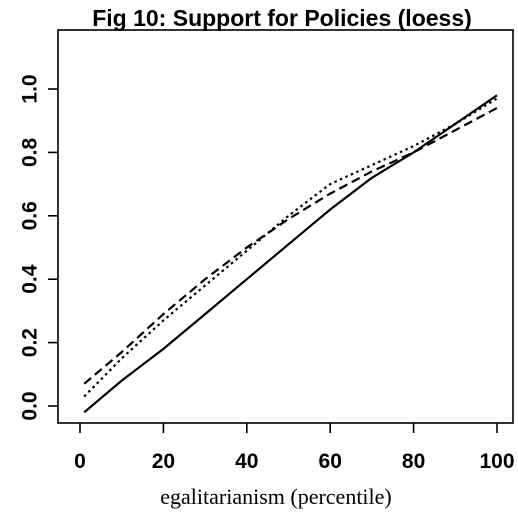 The width and height of the screenshot is (518, 516). I want to click on x-tick-label: 20, so click(163, 461).